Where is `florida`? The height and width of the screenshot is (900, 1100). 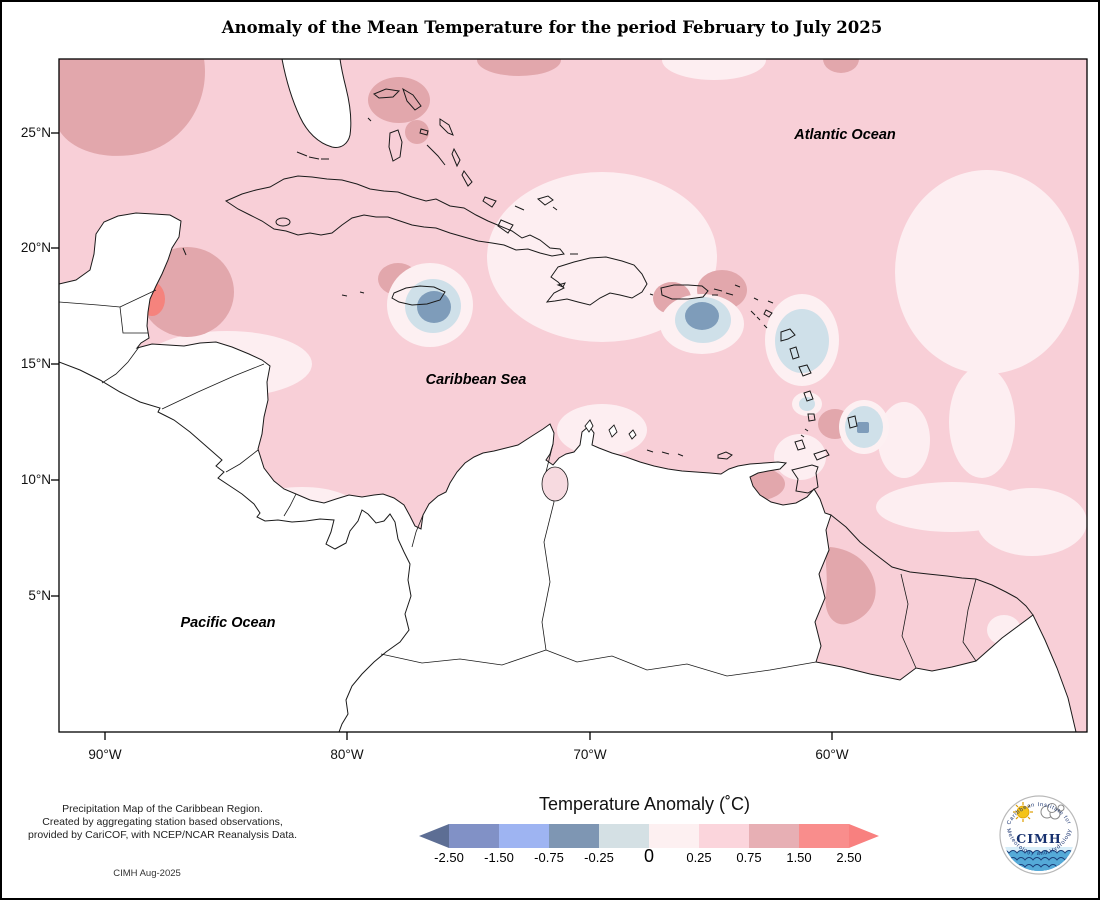
florida is located at coordinates (316, 103).